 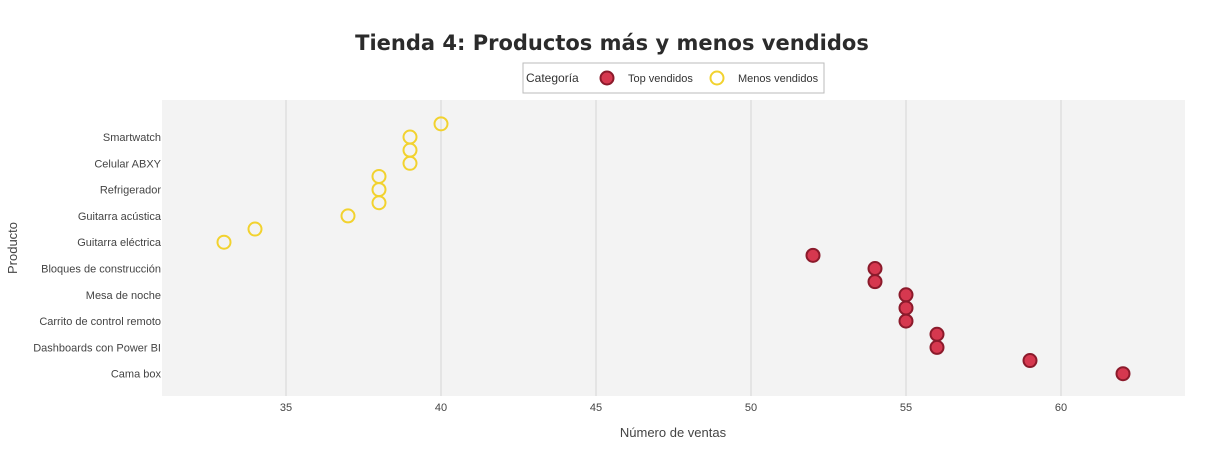 I want to click on x-tick-label: 45, so click(x=596, y=408).